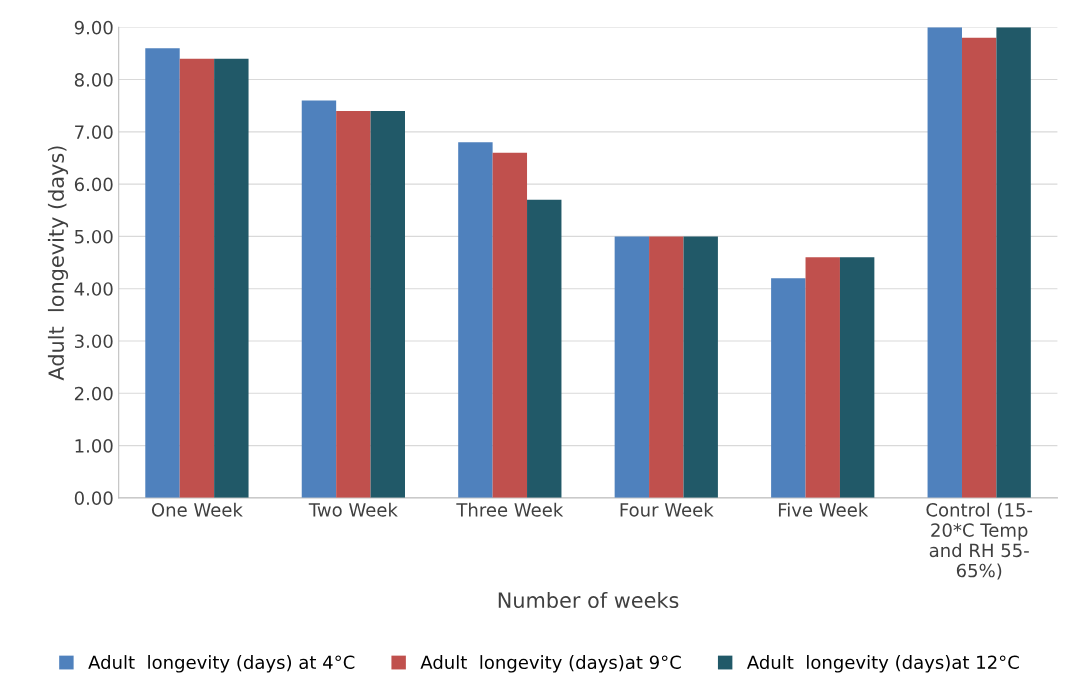 The image size is (1079, 682). Describe the element at coordinates (823, 509) in the screenshot. I see `x-tick-label: Five Week` at that location.